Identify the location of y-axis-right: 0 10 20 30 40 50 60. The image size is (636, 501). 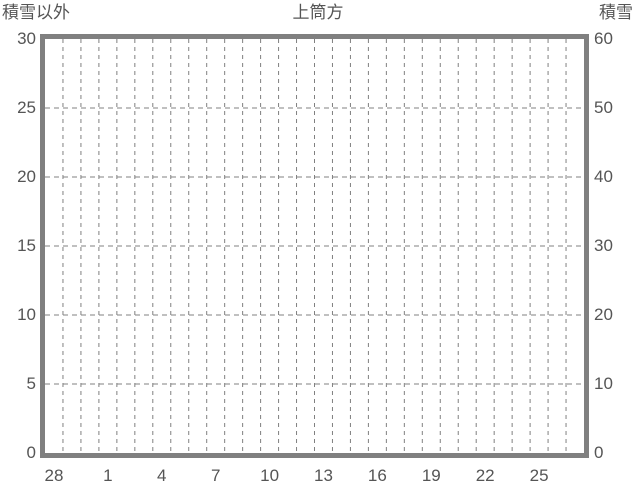
(615, 250).